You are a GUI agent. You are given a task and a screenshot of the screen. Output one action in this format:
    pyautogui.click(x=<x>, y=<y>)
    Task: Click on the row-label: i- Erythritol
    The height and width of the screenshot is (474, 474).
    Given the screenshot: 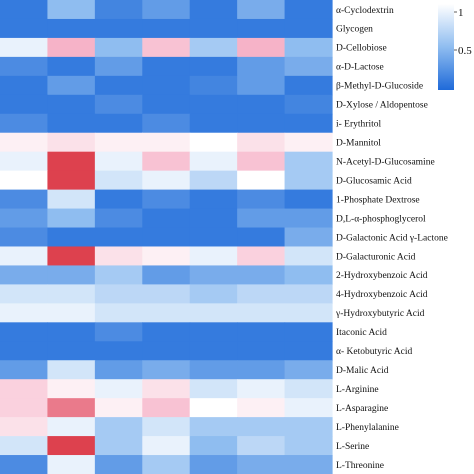 What is the action you would take?
    pyautogui.click(x=358, y=125)
    